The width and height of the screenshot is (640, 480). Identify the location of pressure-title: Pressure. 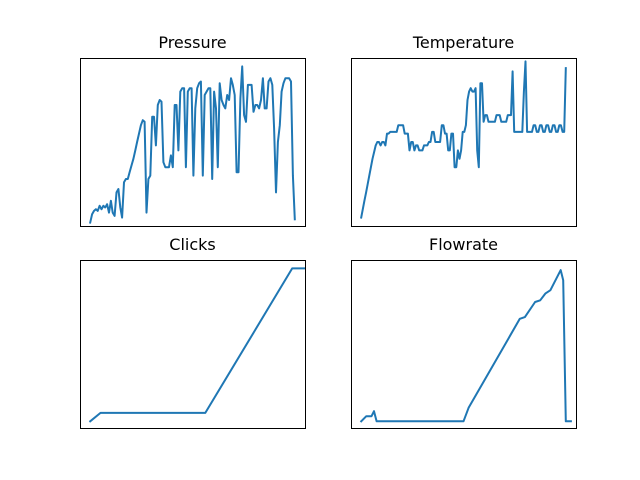
(192, 42).